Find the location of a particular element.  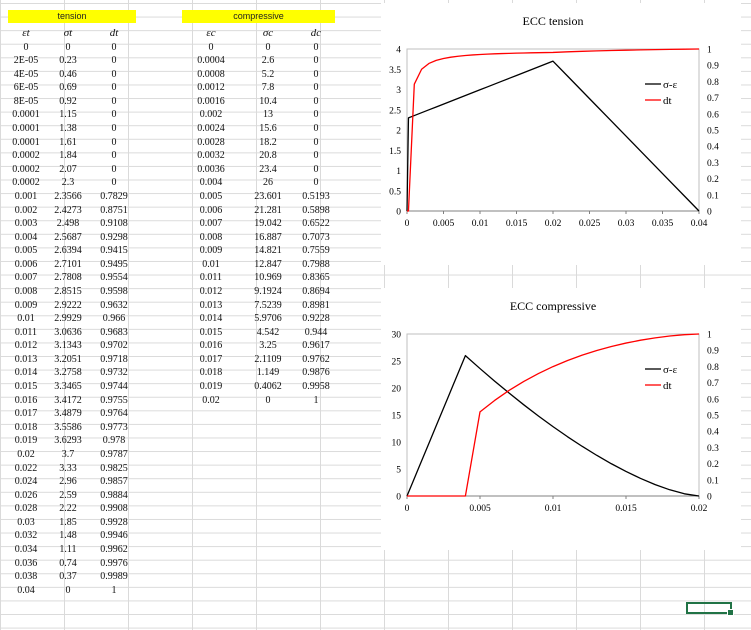

compressive-cell: 0.004 is located at coordinates (211, 183).